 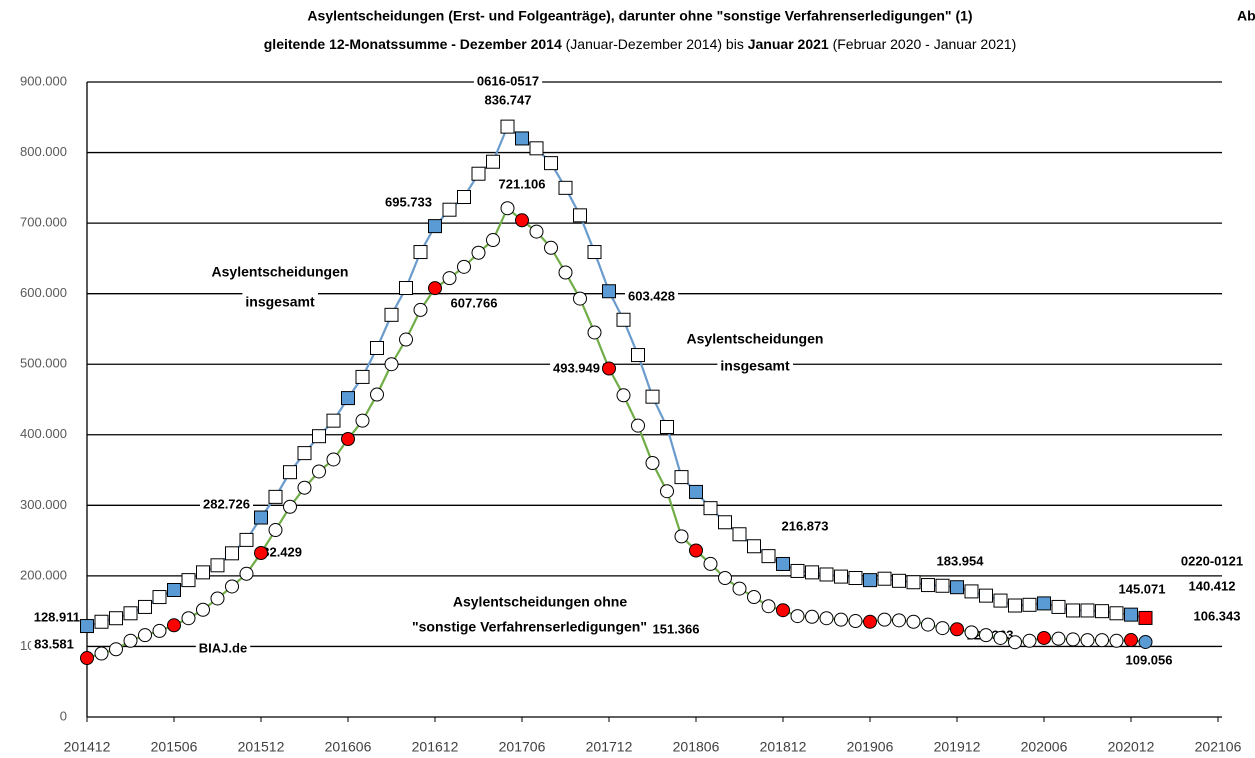 I want to click on value-label: 151.366, so click(x=676, y=628).